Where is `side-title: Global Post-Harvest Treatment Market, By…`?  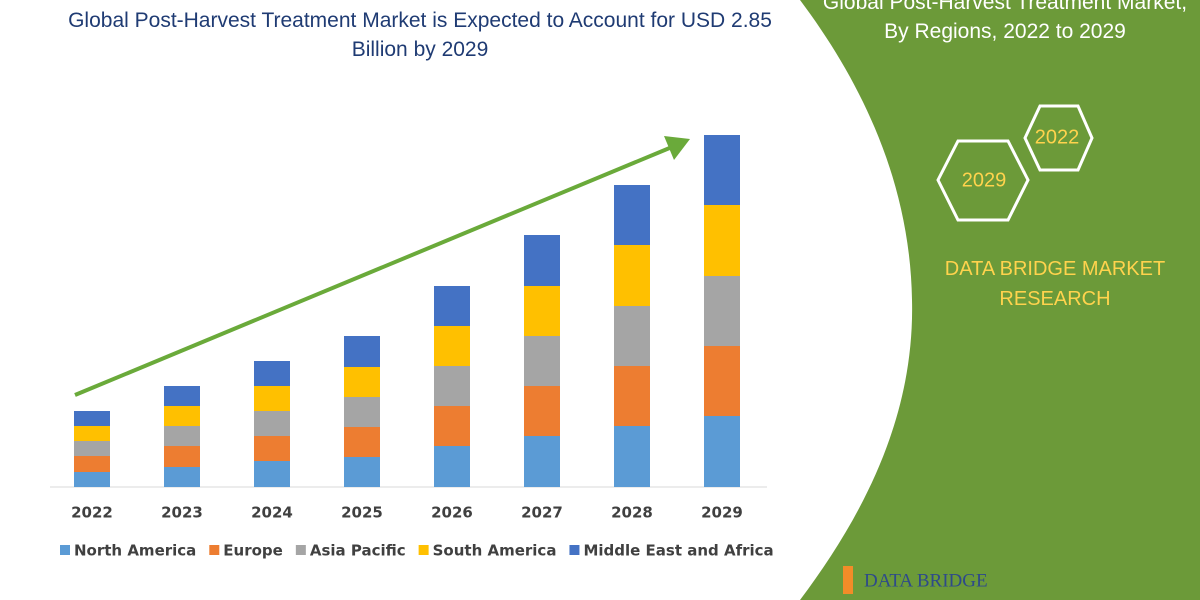 side-title: Global Post-Harvest Treatment Market, By… is located at coordinates (1005, 21).